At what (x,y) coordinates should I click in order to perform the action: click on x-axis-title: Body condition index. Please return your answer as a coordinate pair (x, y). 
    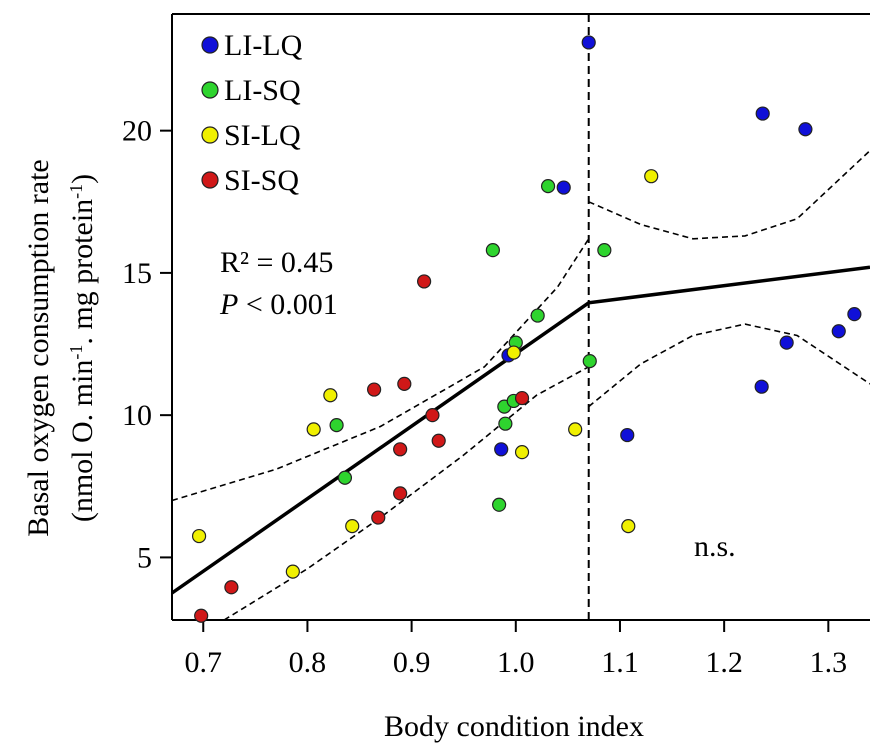
    Looking at the image, I should click on (514, 726).